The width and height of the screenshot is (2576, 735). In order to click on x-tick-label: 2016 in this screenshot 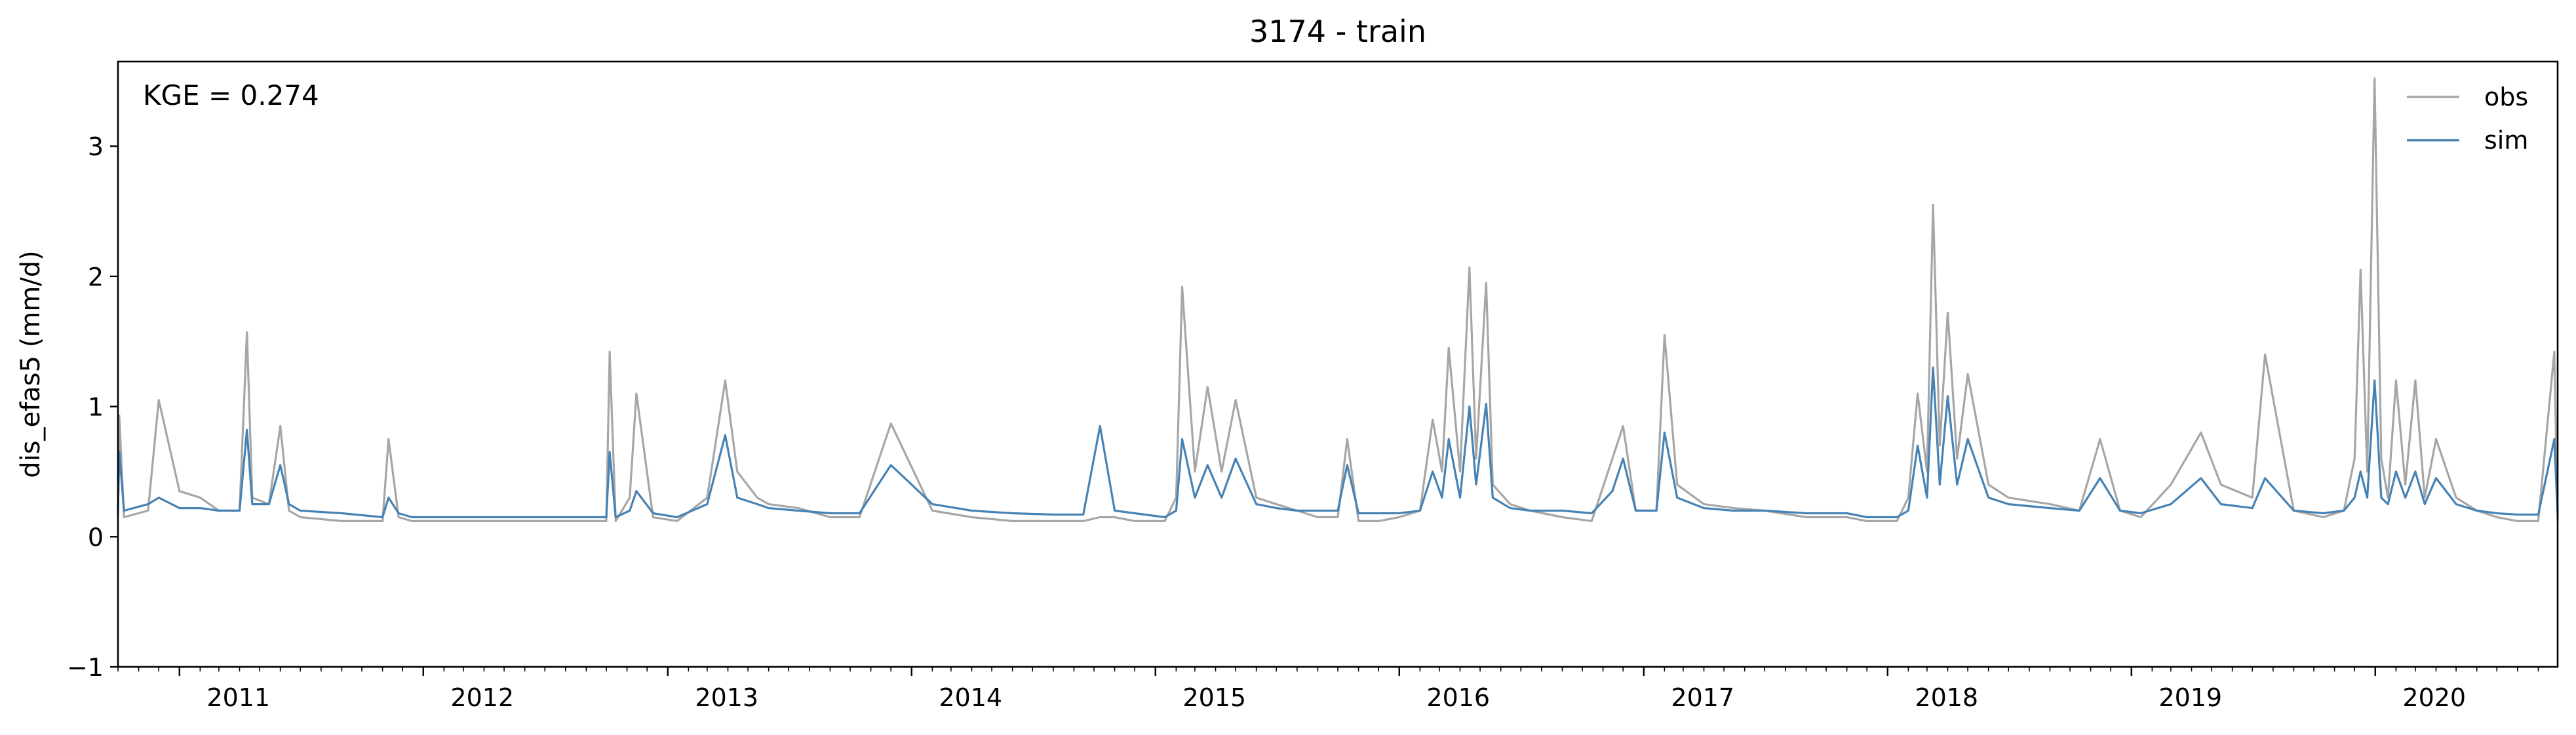, I will do `click(1458, 697)`.